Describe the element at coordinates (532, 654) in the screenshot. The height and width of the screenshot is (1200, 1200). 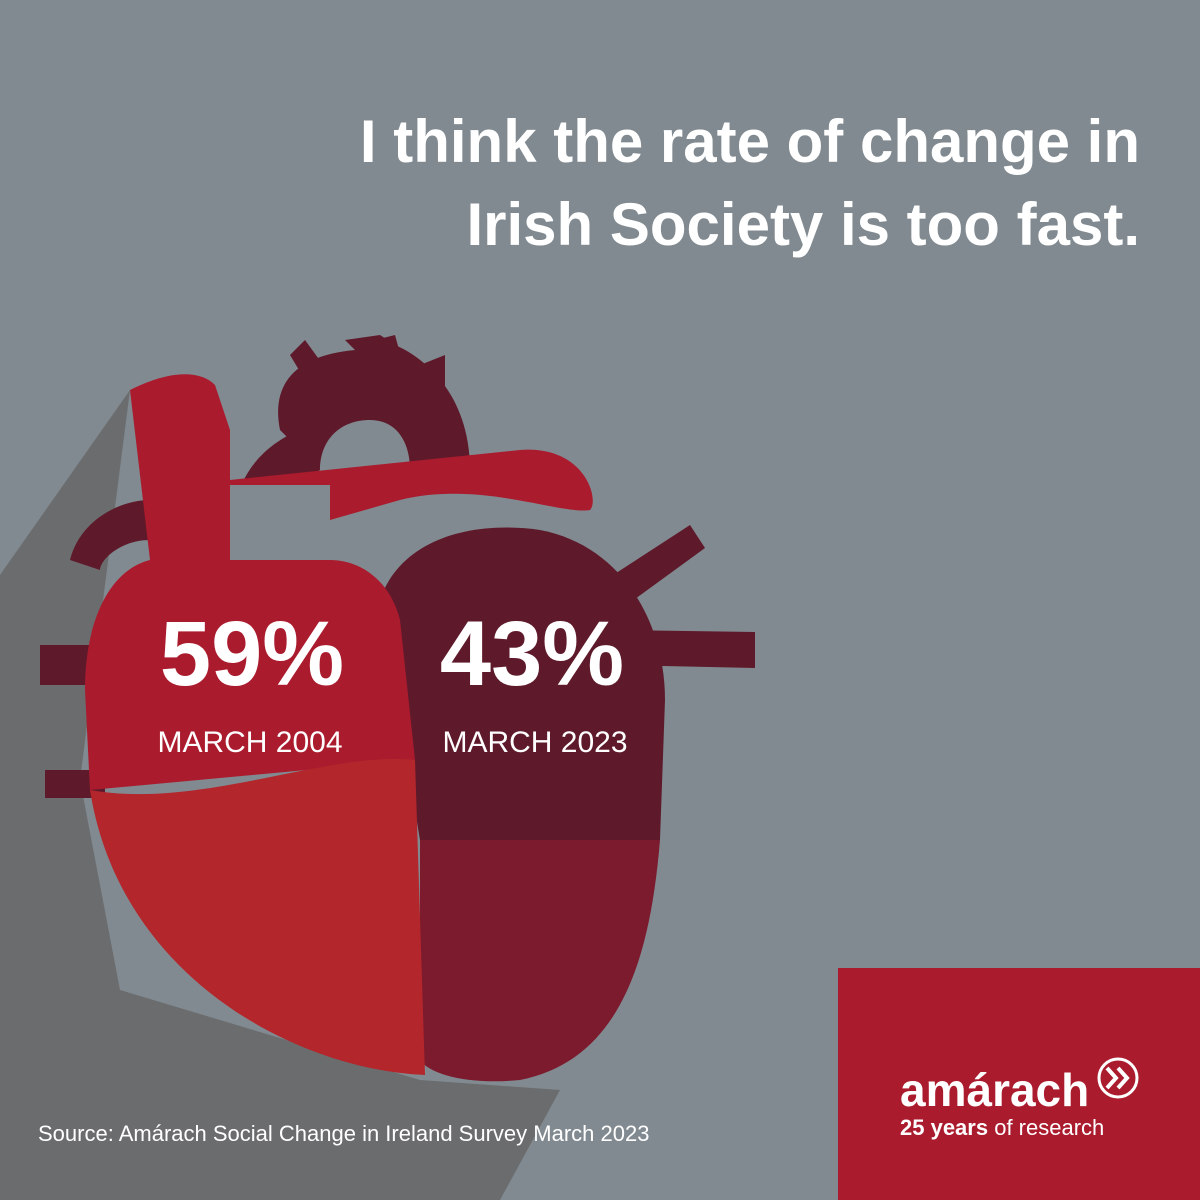
I see `stat-value: 43%` at that location.